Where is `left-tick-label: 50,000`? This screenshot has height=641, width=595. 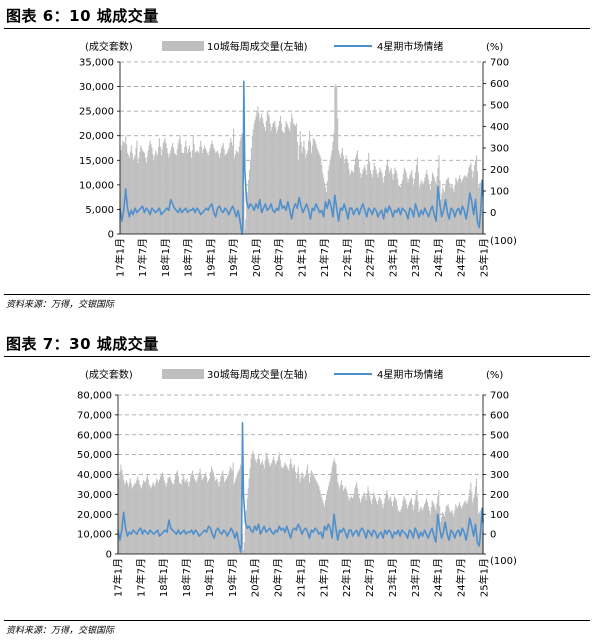
left-tick-label: 50,000 is located at coordinates (94, 455).